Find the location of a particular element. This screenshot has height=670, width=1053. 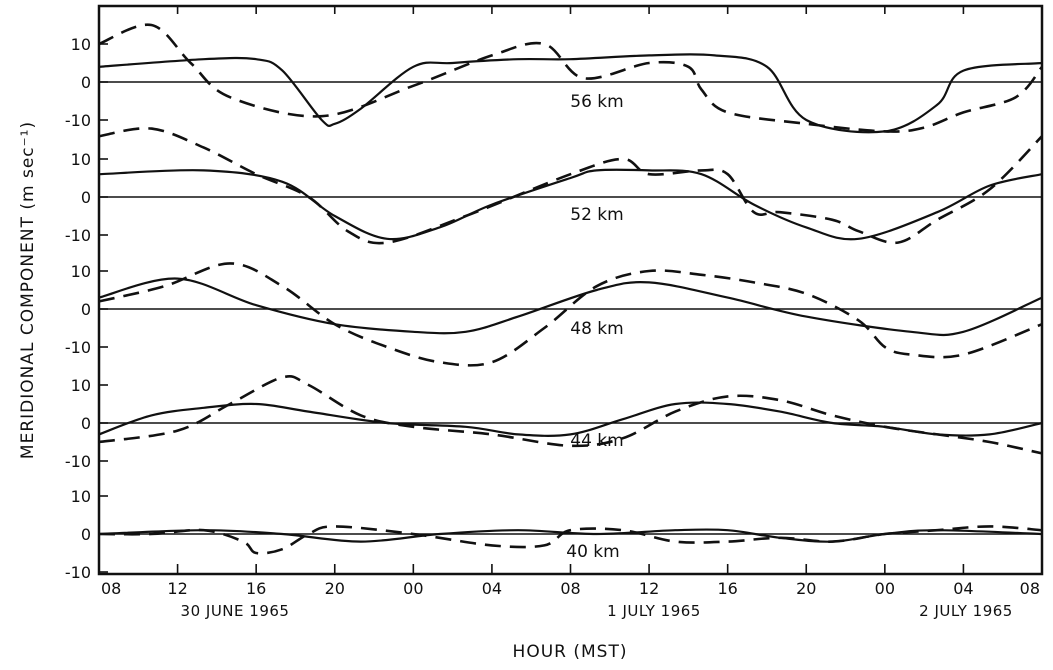

y-ticks: 10 0 -10 10 0 -10 10 0 -10 10 0 -10 10 0 -10 is located at coordinates (86, 308).